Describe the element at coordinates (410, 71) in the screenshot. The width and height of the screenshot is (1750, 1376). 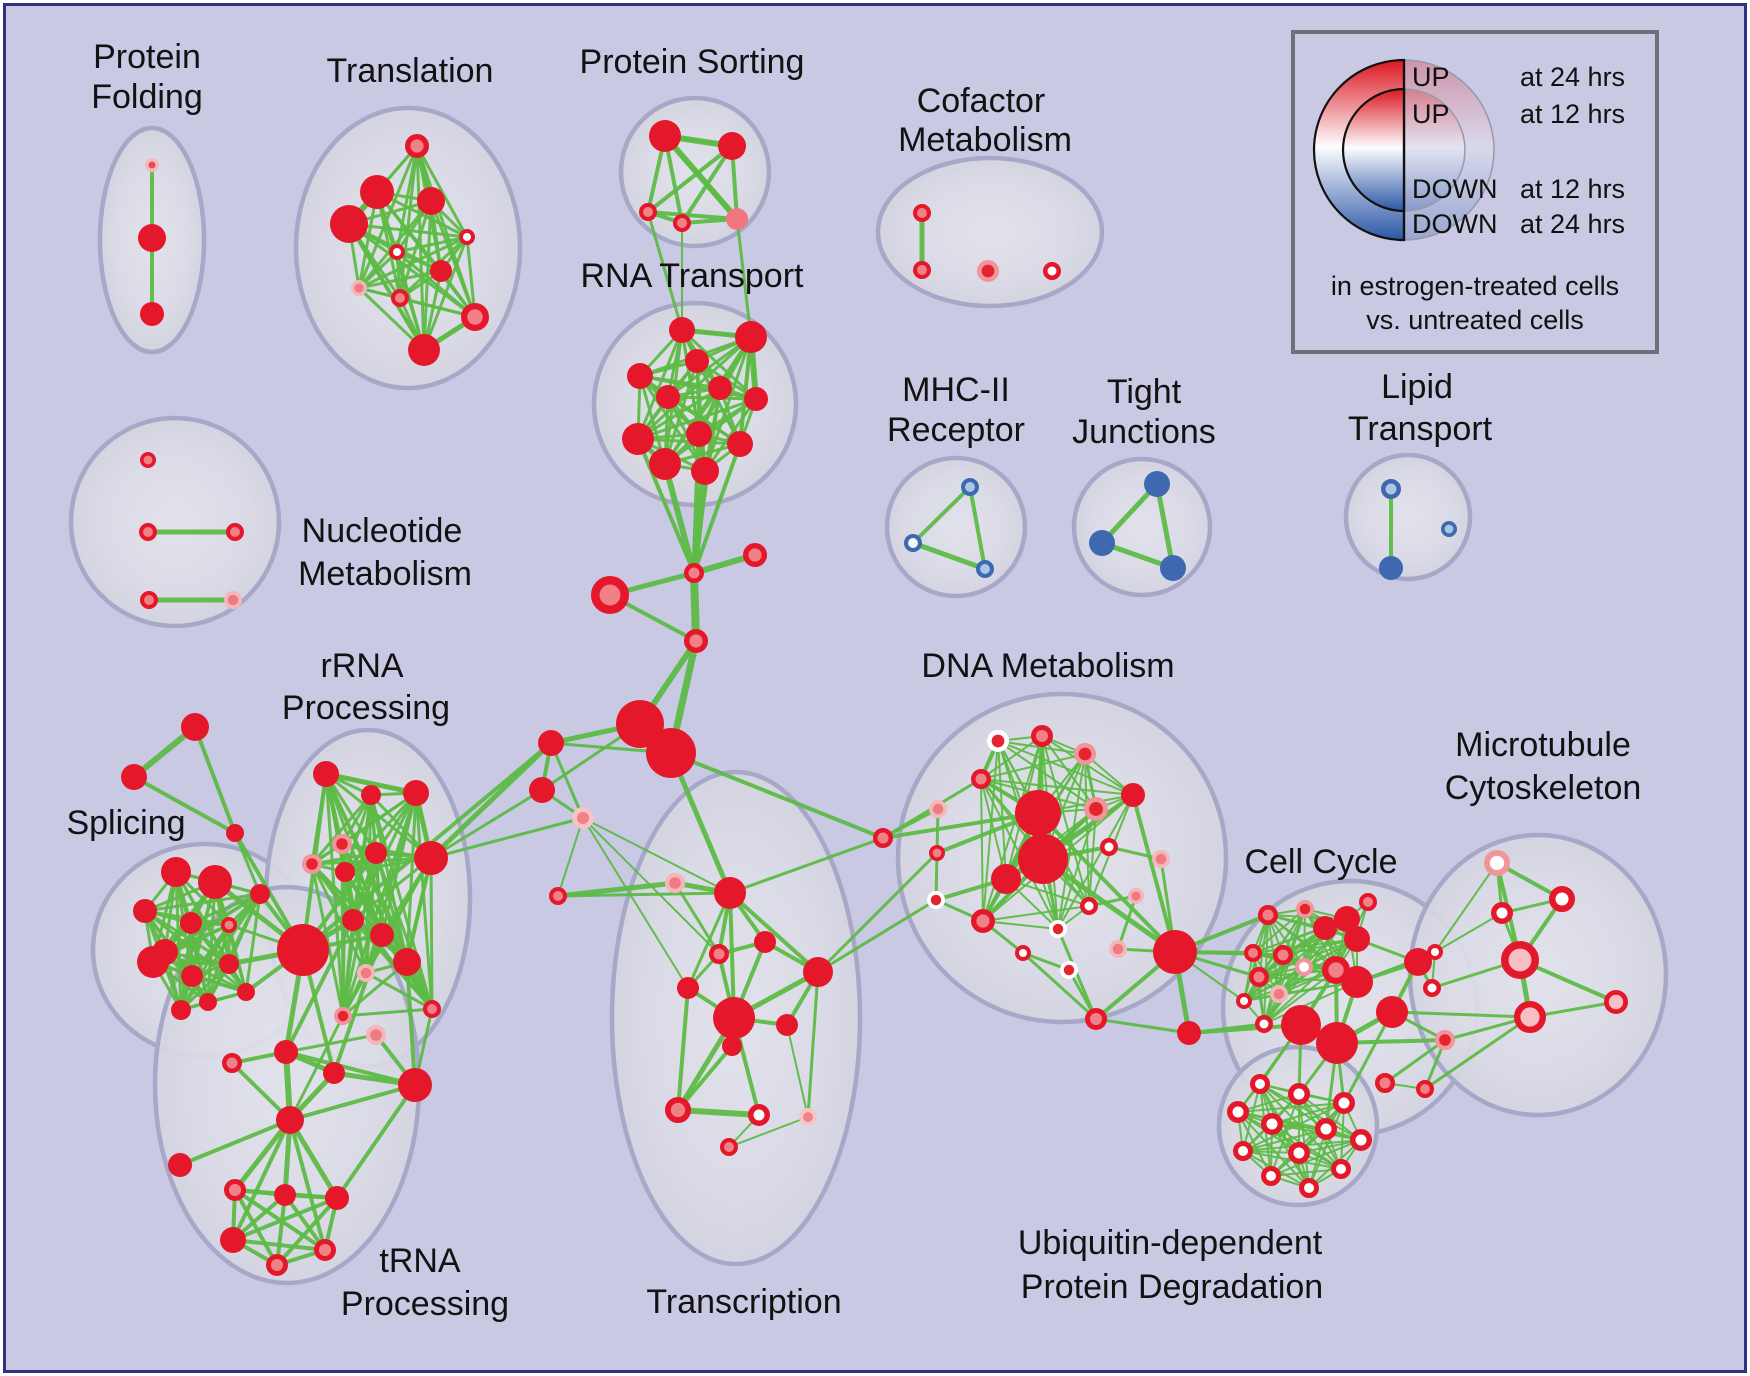
I see `cluster-translation-label: Translation` at that location.